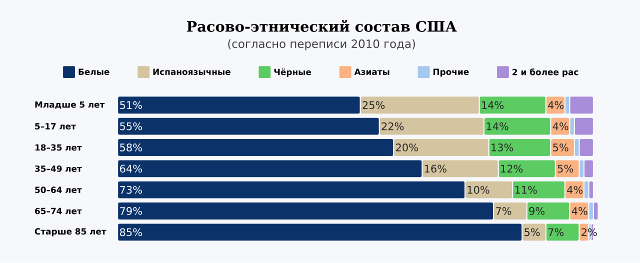  Describe the element at coordinates (537, 211) in the screenshot. I see `data-label: 9%` at that location.